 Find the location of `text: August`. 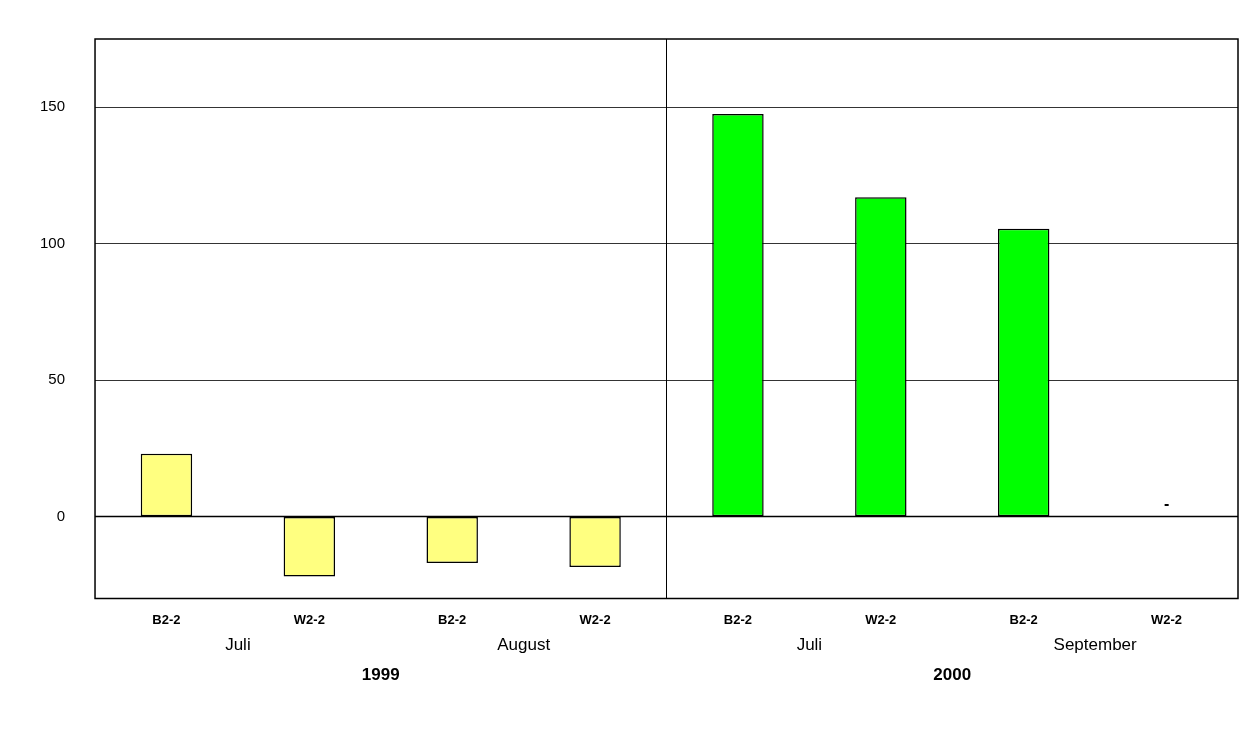

text: August is located at coordinates (524, 644).